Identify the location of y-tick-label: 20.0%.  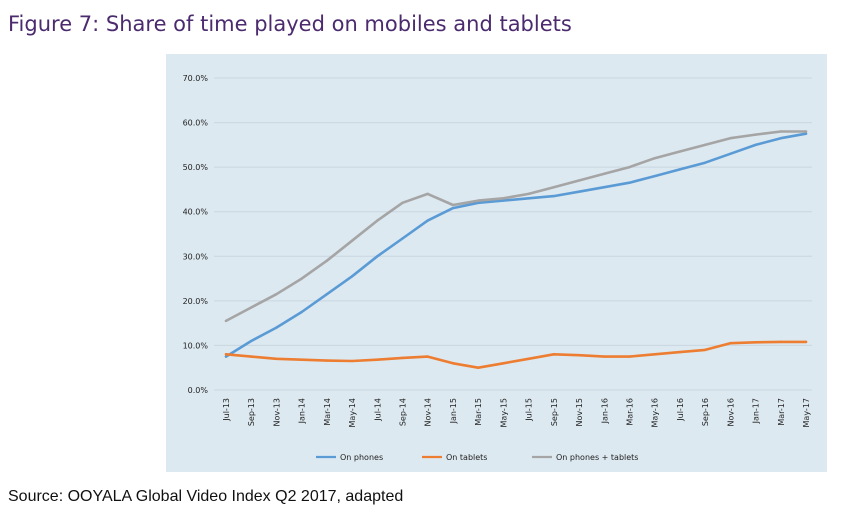
(196, 301).